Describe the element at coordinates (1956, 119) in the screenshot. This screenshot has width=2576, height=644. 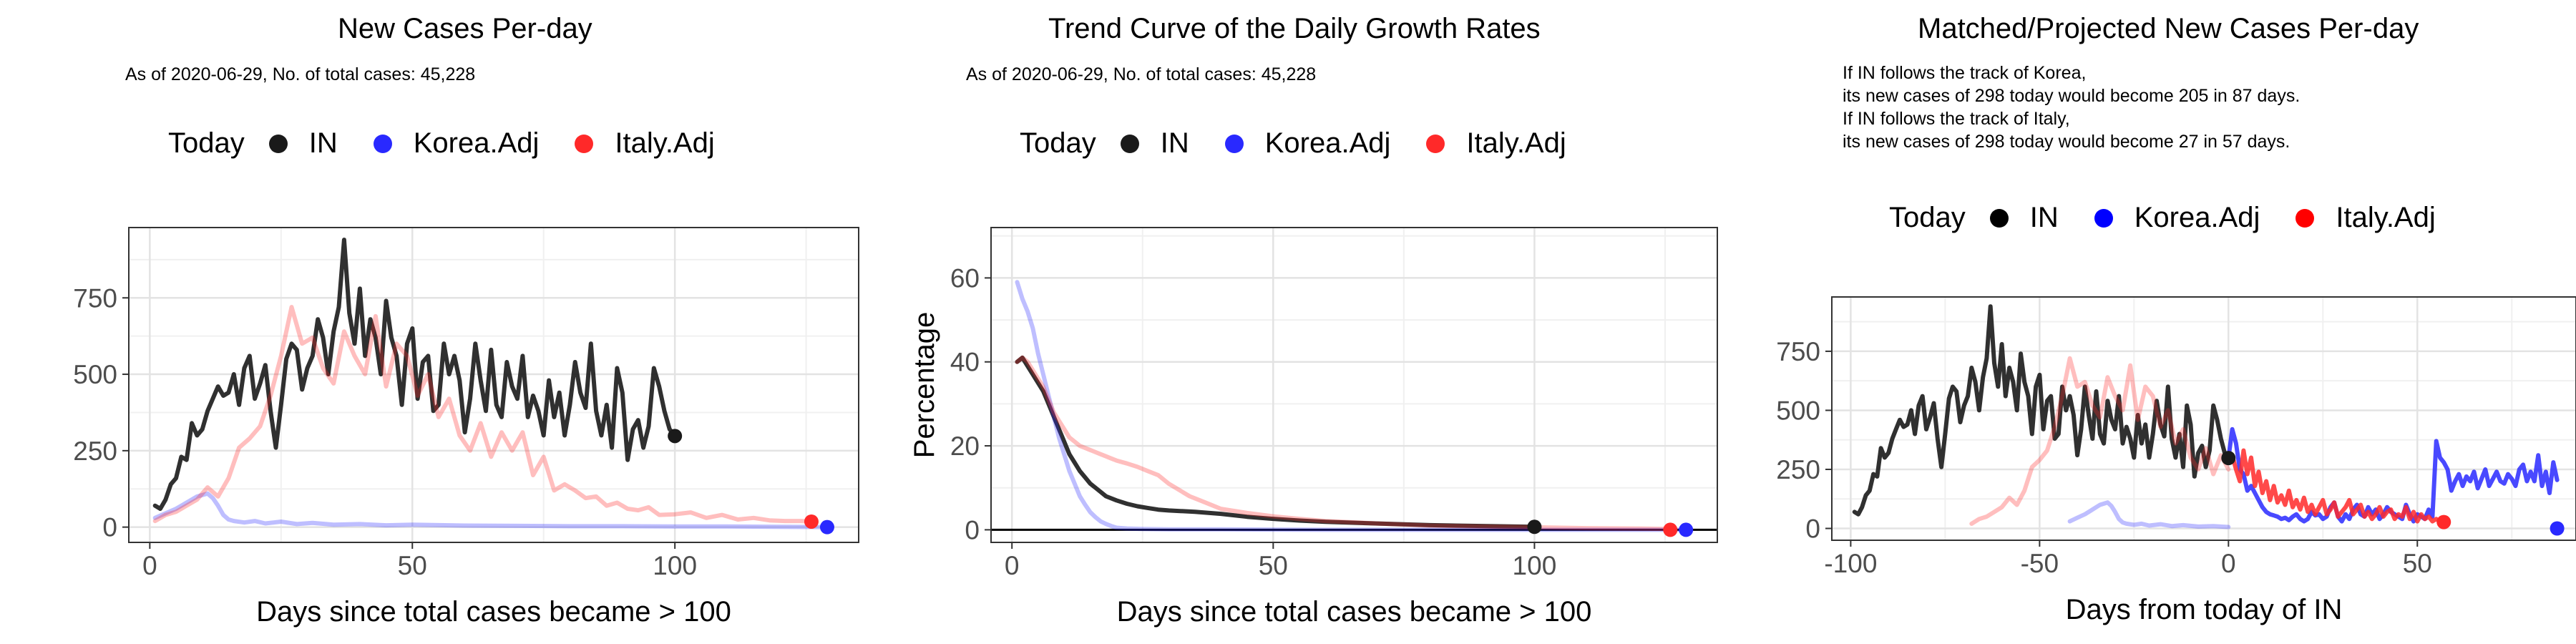
I see `chart-subtitle-3: If IN follows the track of Italy,` at that location.